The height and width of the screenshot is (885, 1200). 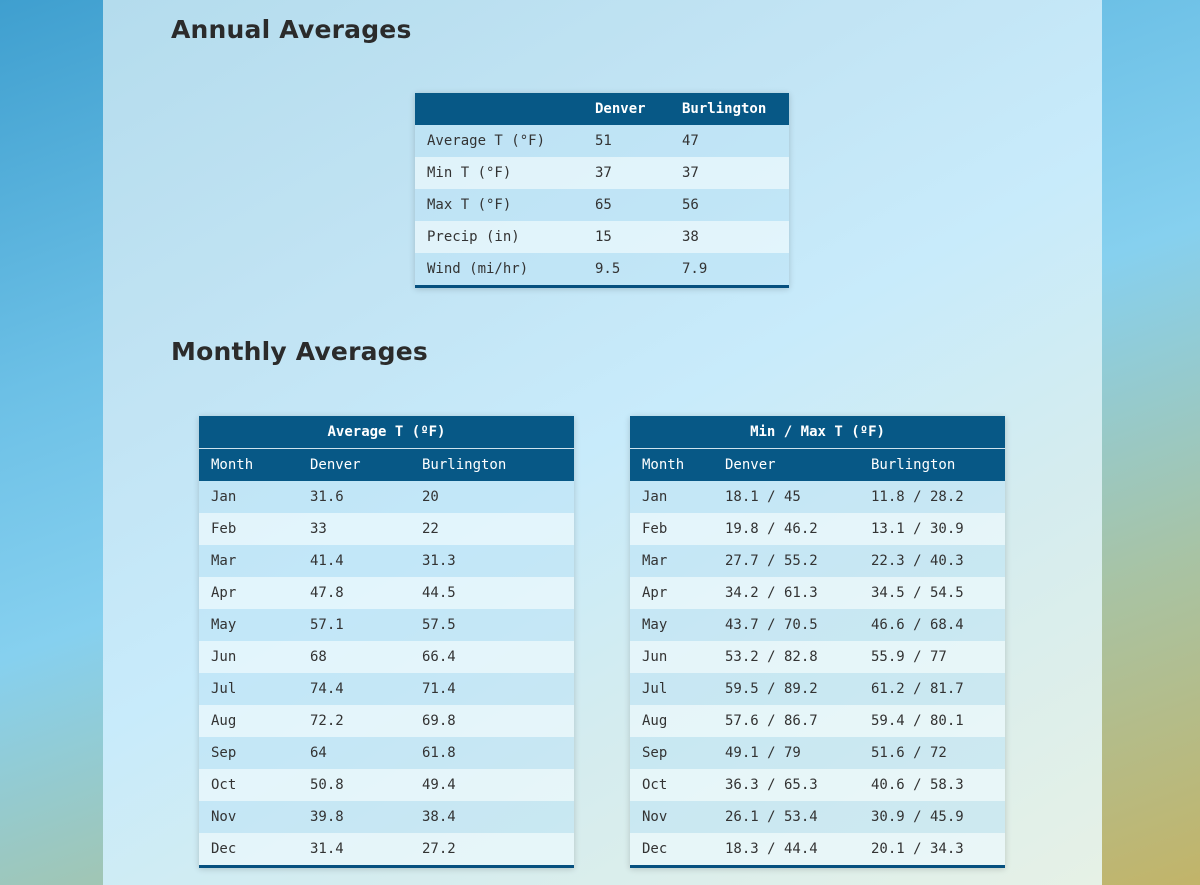 What do you see at coordinates (291, 29) in the screenshot?
I see `annual-averages-heading: Annual Averages` at bounding box center [291, 29].